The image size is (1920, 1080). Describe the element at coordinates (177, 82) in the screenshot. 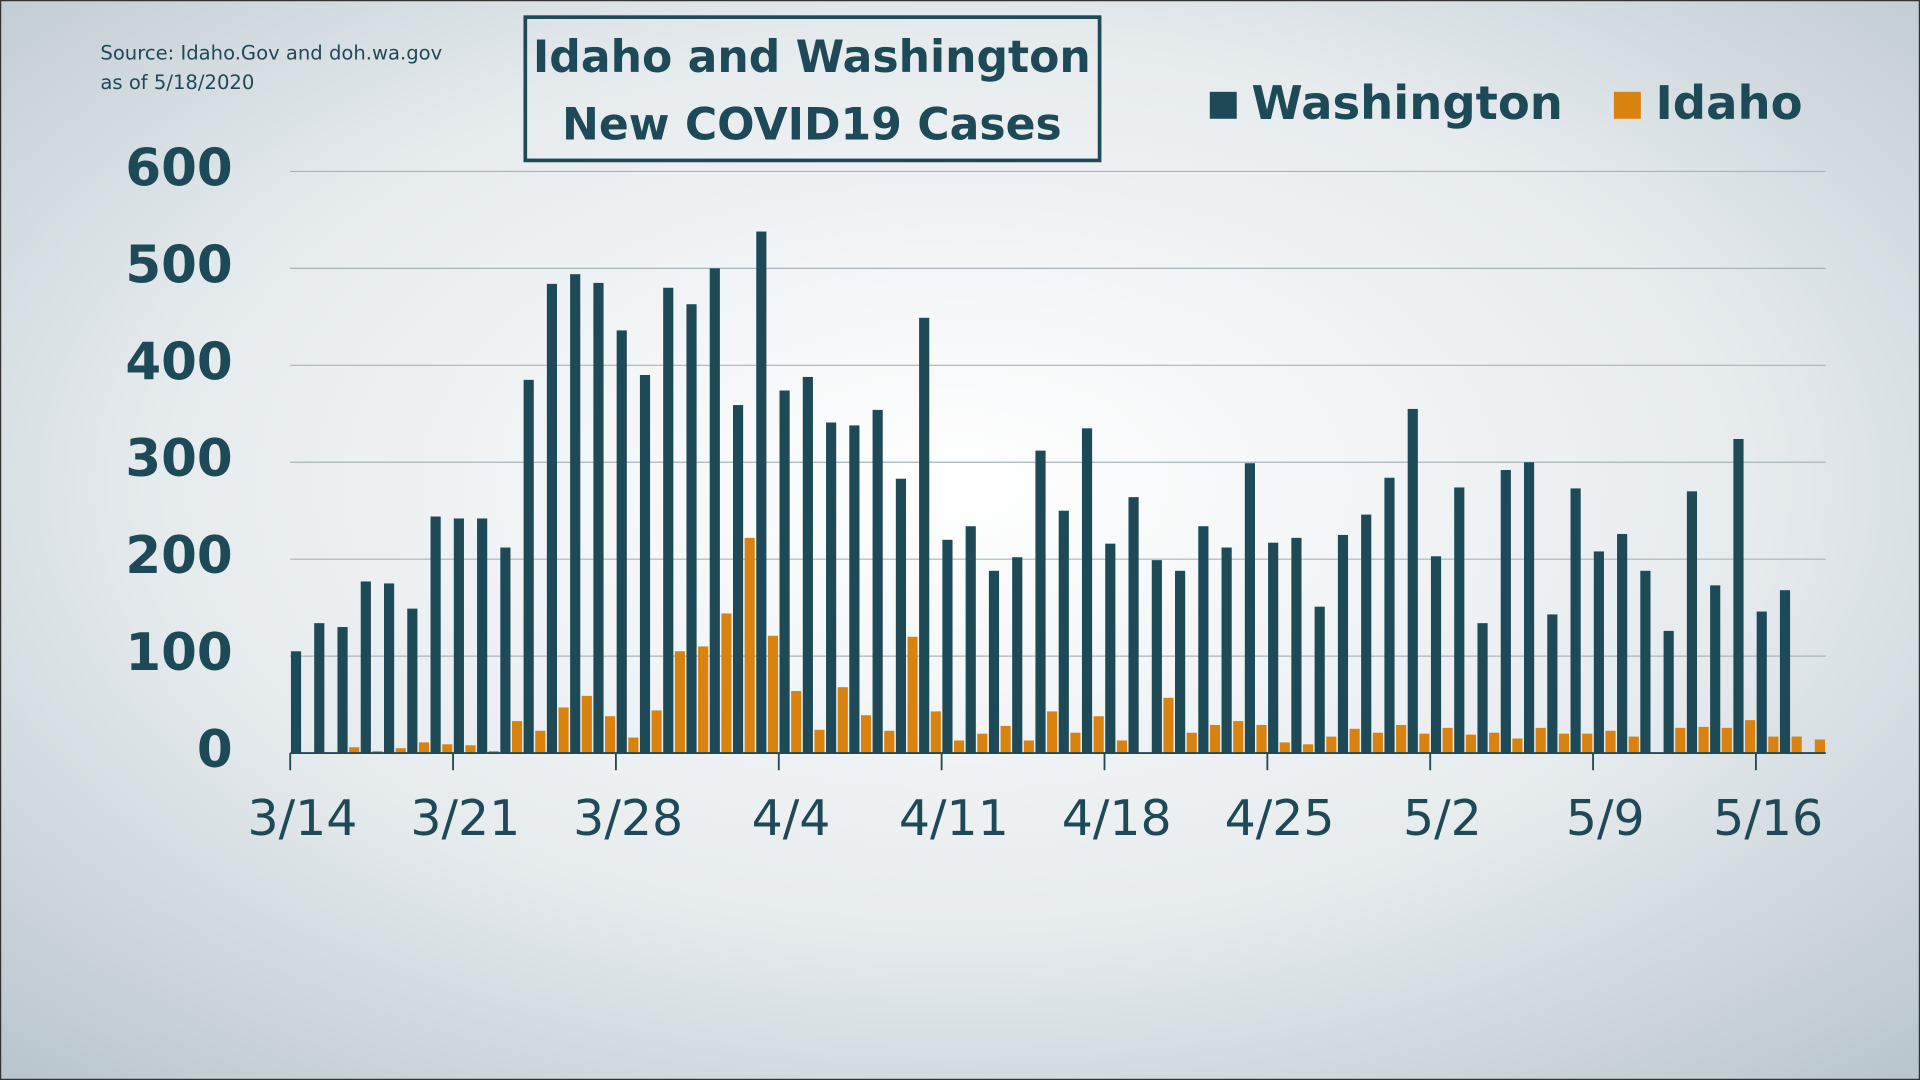

I see `source: as of 5/18/2020` at that location.